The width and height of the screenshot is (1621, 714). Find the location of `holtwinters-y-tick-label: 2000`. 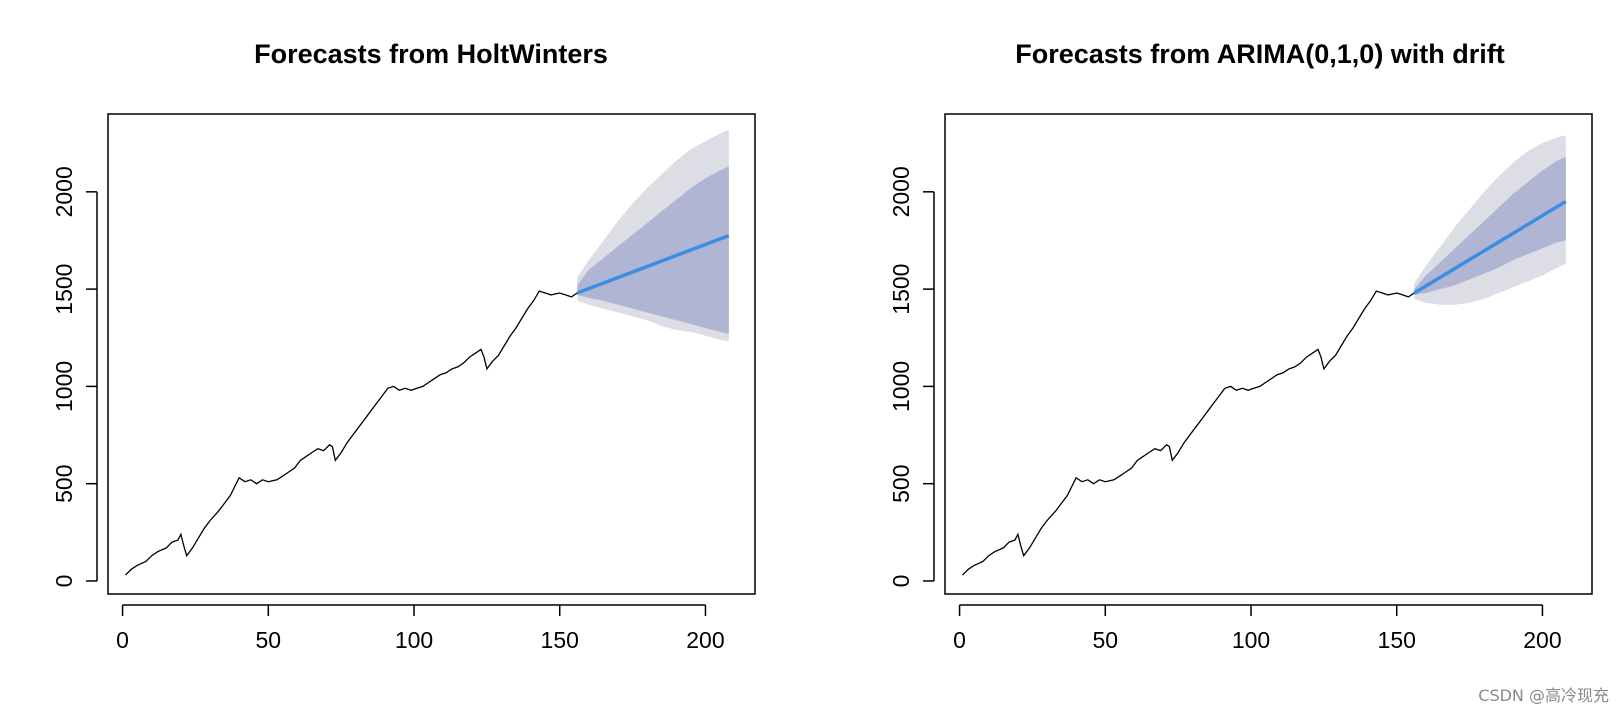

holtwinters-y-tick-label: 2000 is located at coordinates (64, 191).